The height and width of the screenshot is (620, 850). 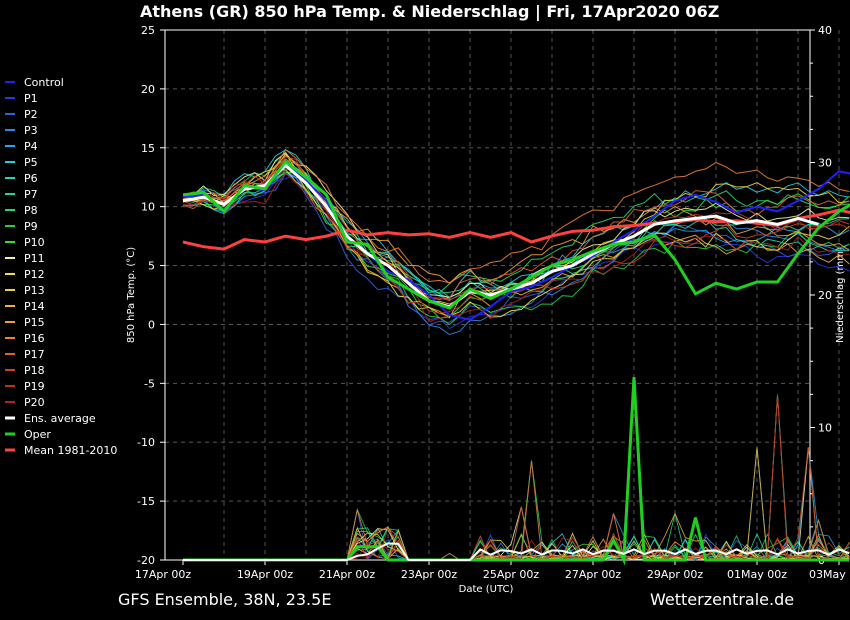 I want to click on legend-label: P7, so click(x=31, y=194).